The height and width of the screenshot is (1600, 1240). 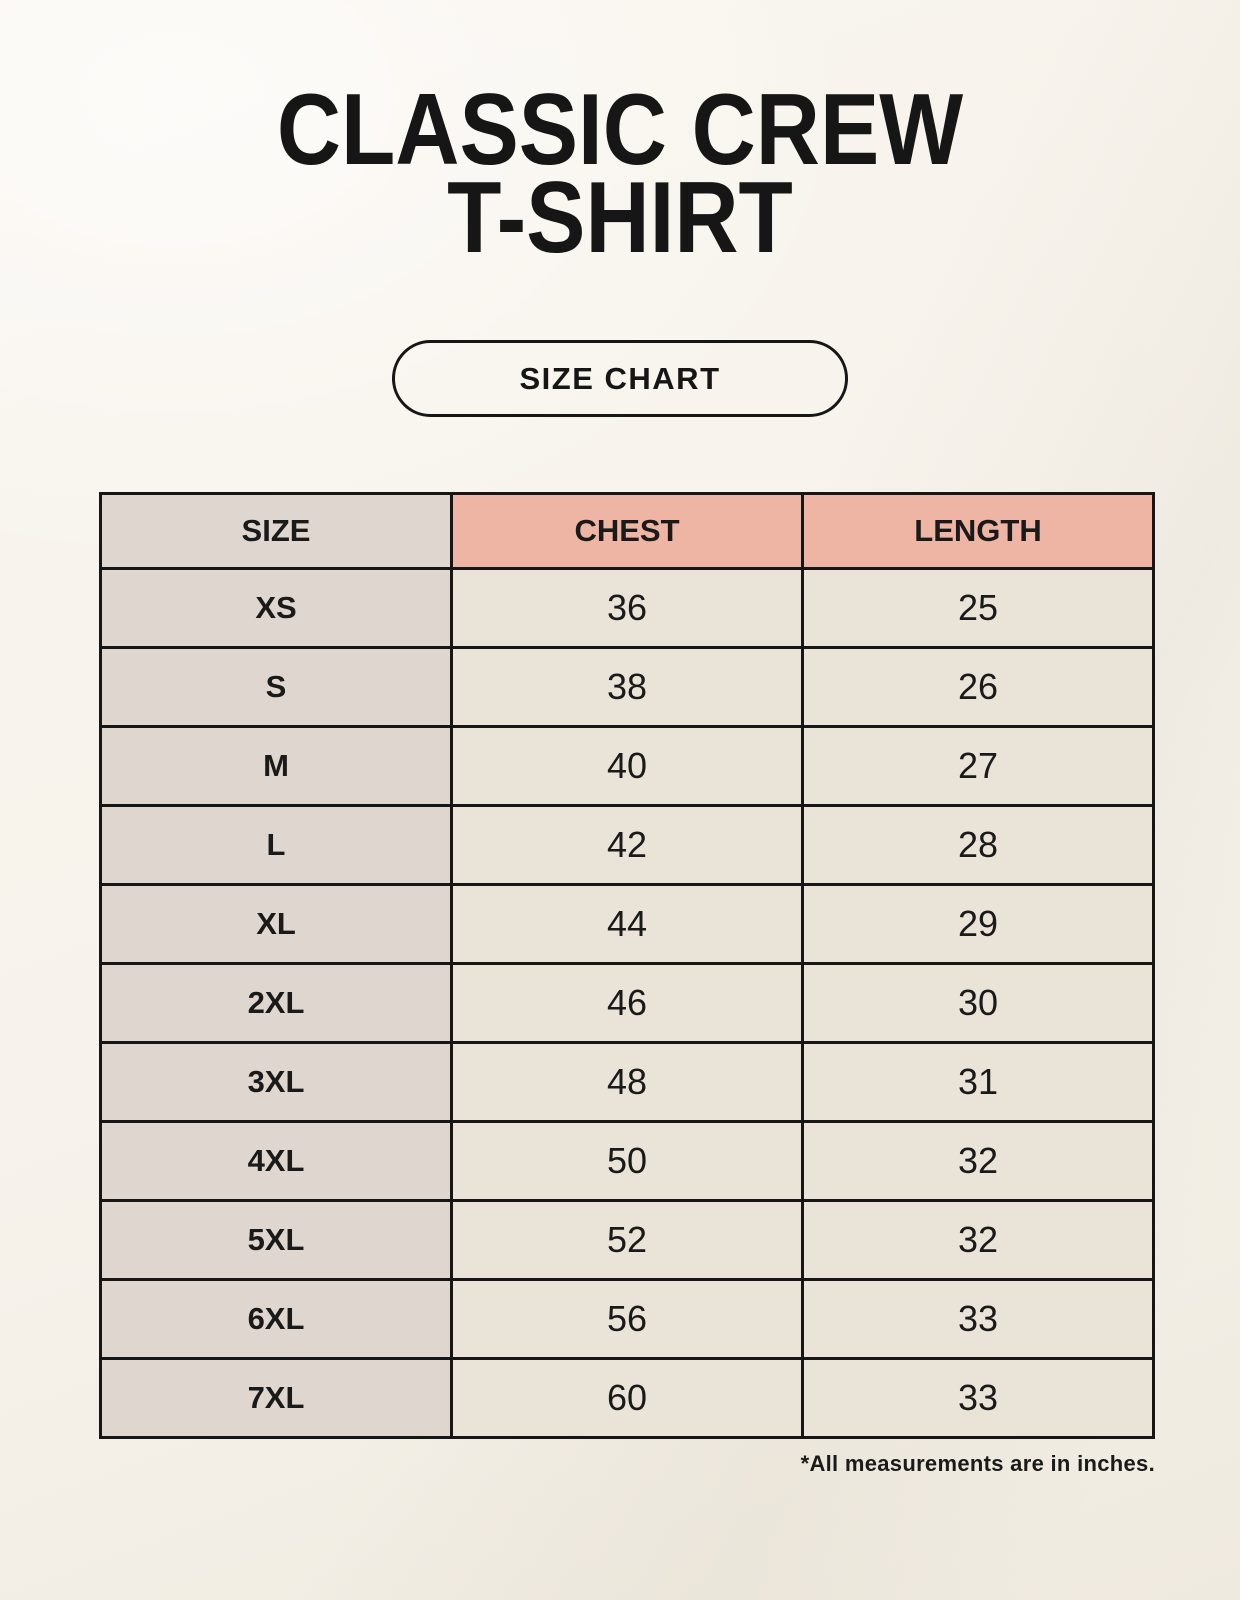 I want to click on chest-cell: 44, so click(x=627, y=924).